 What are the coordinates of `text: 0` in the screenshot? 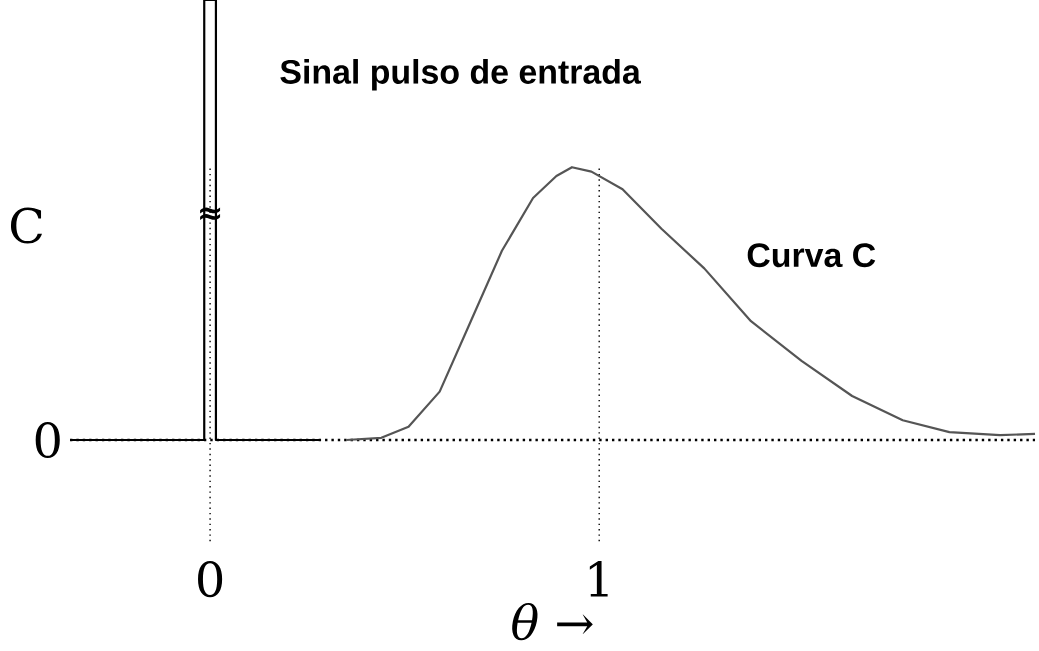 It's located at (47, 440).